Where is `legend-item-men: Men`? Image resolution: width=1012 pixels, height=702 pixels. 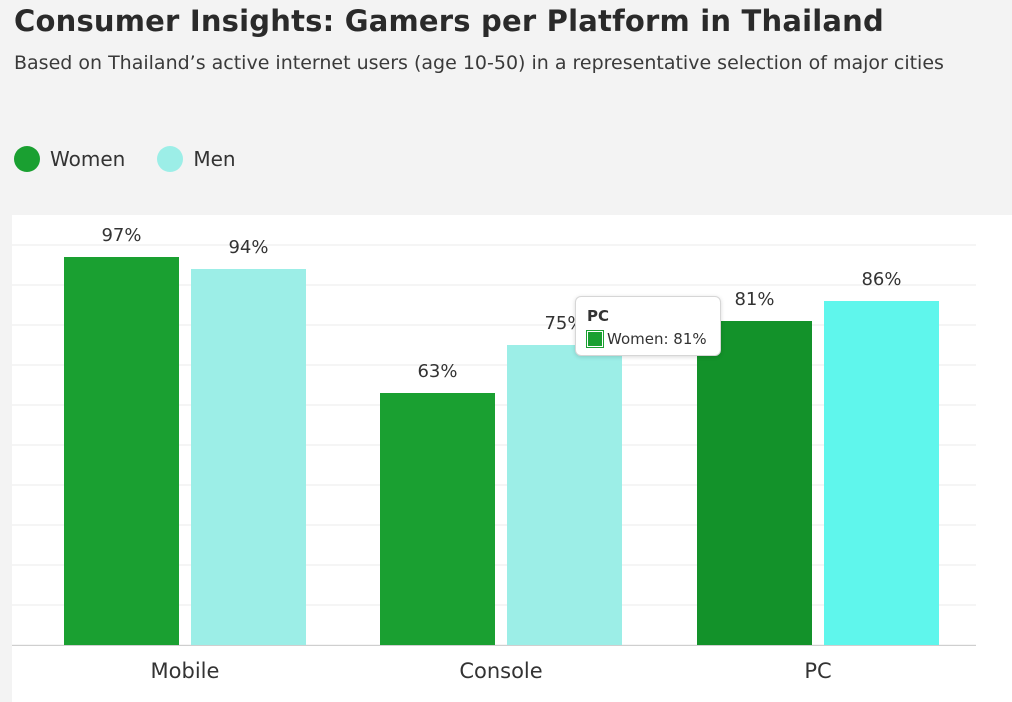 legend-item-men: Men is located at coordinates (196, 159).